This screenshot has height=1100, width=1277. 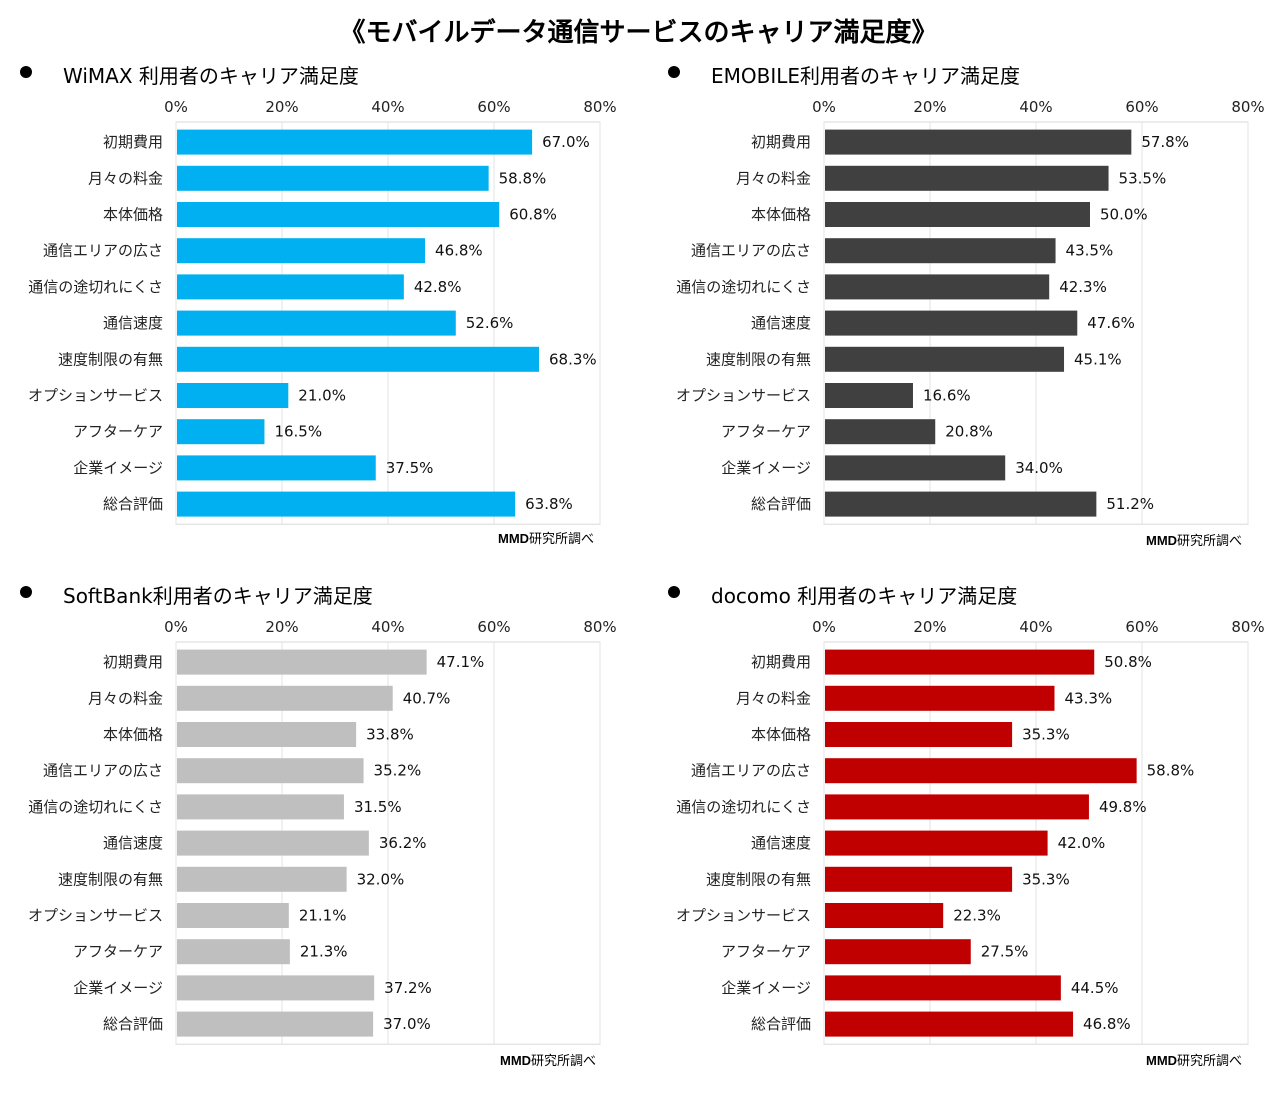 I want to click on data-label: 35.3%, so click(x=1046, y=735).